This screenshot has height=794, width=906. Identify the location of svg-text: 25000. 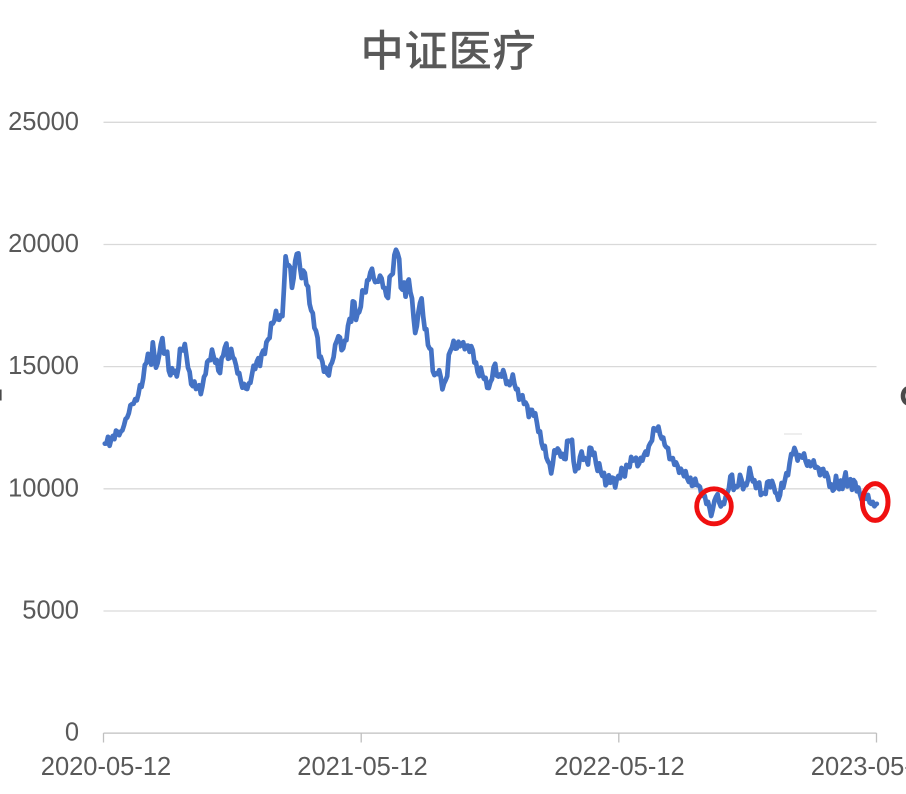
(43, 122).